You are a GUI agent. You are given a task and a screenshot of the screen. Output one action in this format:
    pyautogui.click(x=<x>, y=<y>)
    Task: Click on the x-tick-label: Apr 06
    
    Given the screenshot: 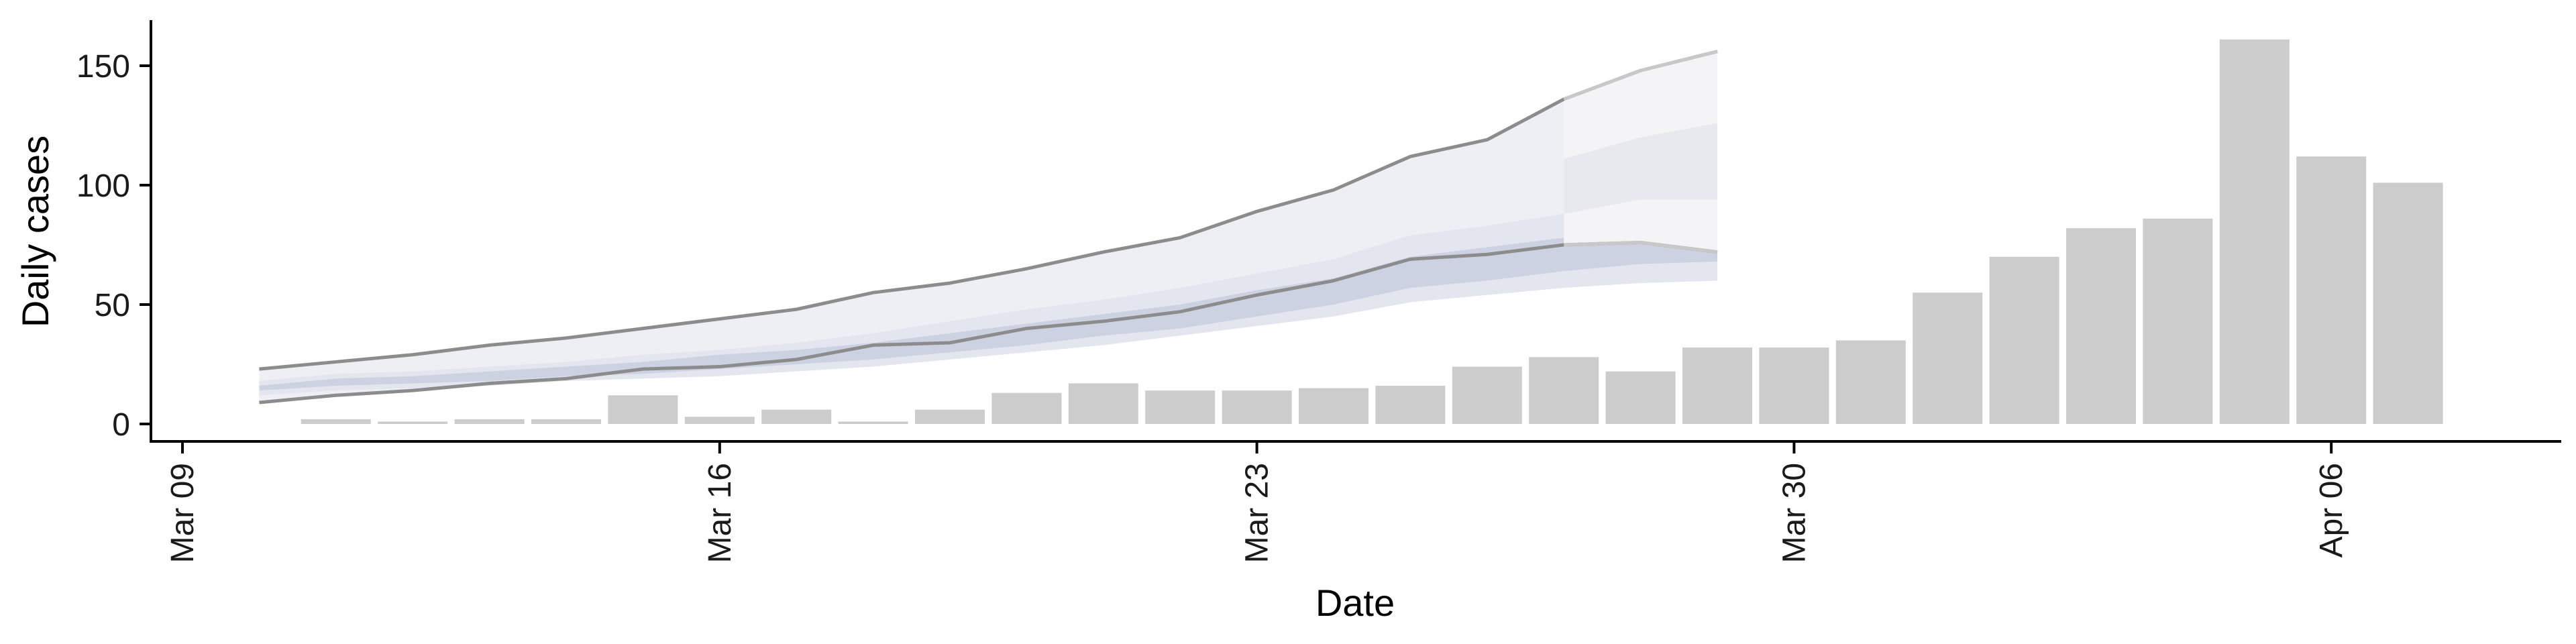 What is the action you would take?
    pyautogui.click(x=2331, y=510)
    